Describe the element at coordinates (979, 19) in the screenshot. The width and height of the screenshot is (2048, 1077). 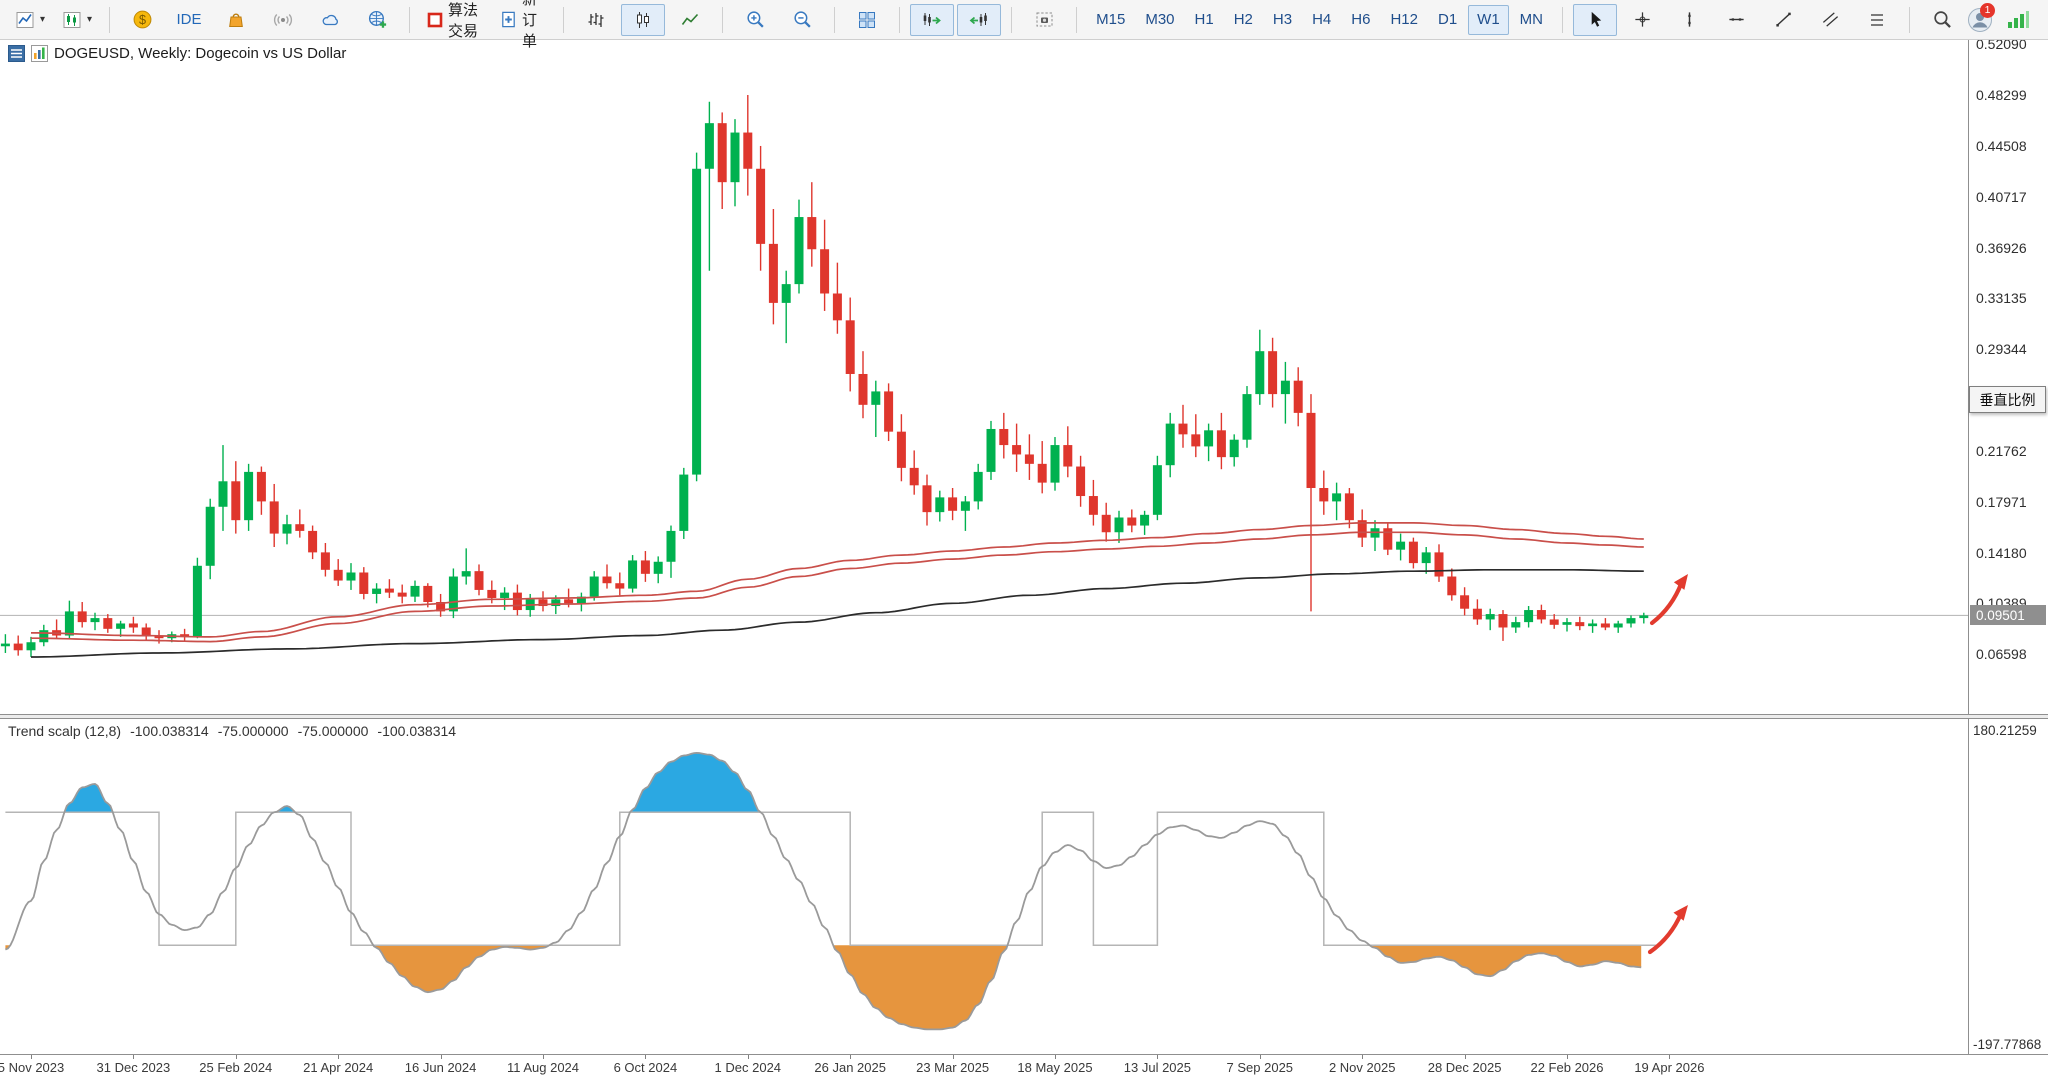
I see `chart-shift-button` at that location.